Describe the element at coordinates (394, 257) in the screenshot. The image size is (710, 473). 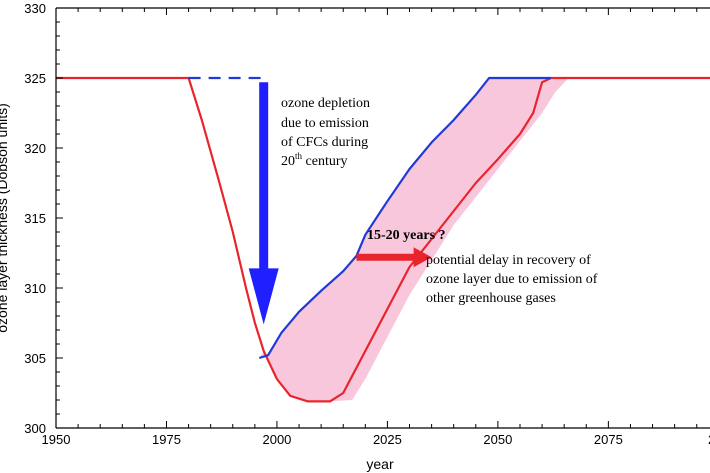
I see `delay-arrow` at that location.